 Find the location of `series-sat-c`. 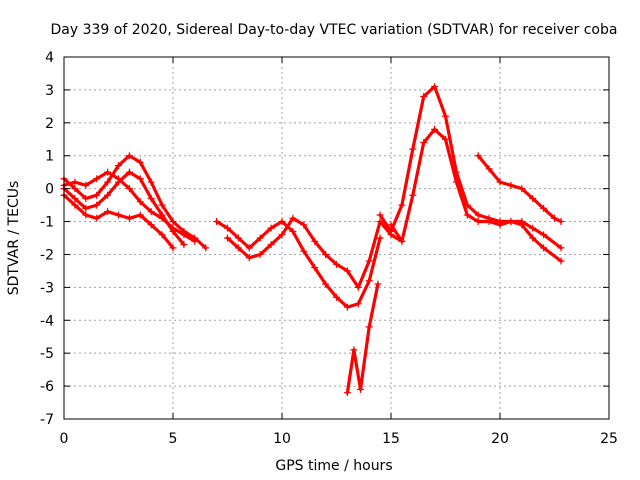

series-sat-c is located at coordinates (118, 221).